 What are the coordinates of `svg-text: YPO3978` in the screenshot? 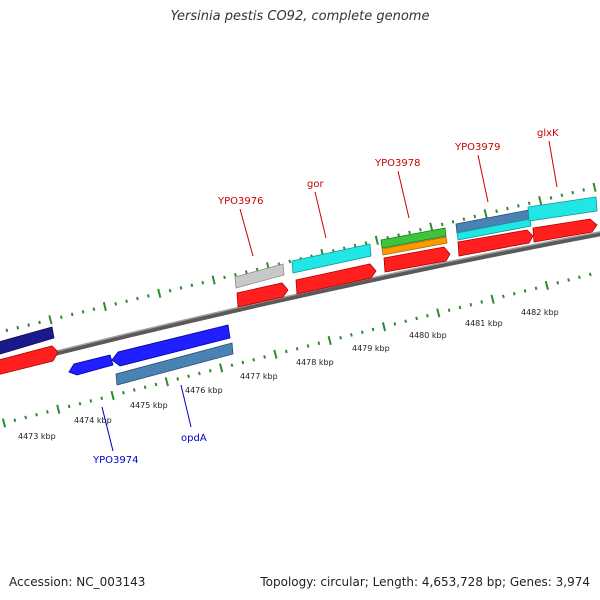 It's located at (397, 163).